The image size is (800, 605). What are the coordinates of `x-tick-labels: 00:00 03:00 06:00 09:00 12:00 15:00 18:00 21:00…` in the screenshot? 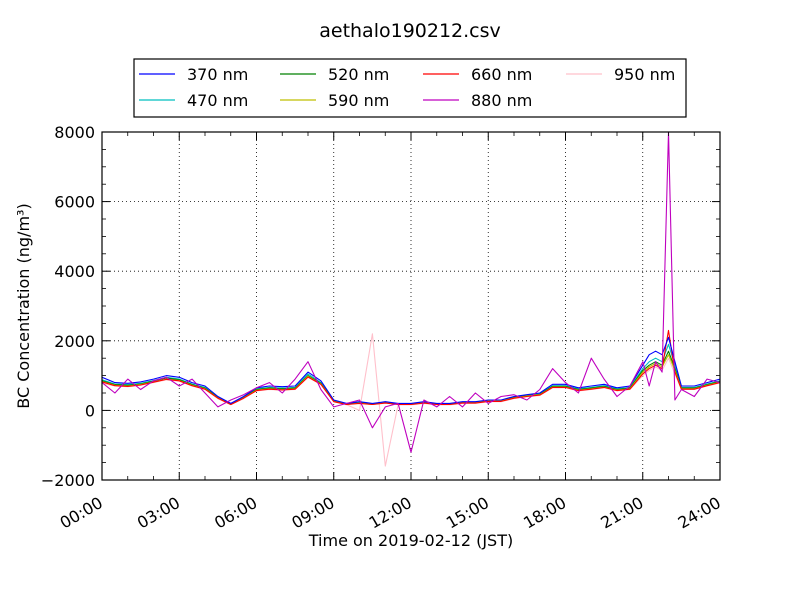 It's located at (390, 513).